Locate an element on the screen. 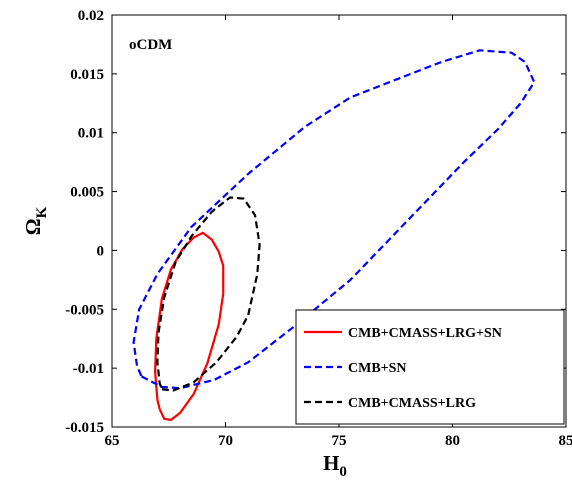 The height and width of the screenshot is (485, 572). y-tick-label: -0.01 is located at coordinates (88, 369).